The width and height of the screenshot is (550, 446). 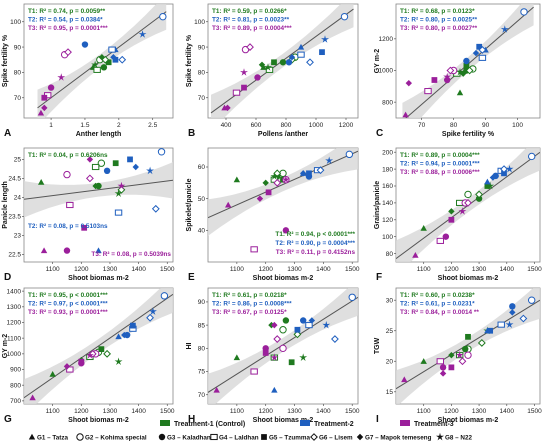 I want to click on stats-text: T1: R² = 0.74, p = 0.0059**, so click(x=67, y=11).